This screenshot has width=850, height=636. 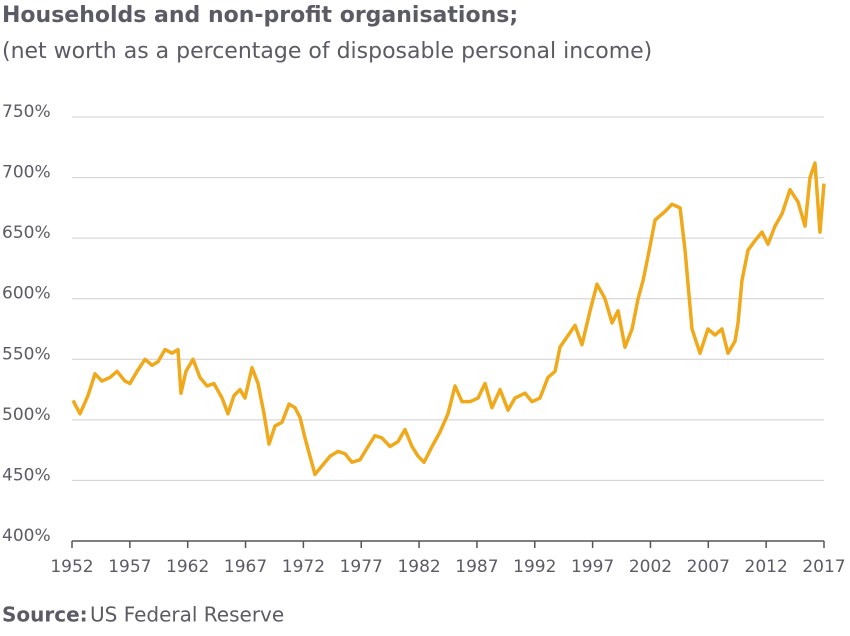 I want to click on x-tick-label: 2002, so click(x=650, y=567).